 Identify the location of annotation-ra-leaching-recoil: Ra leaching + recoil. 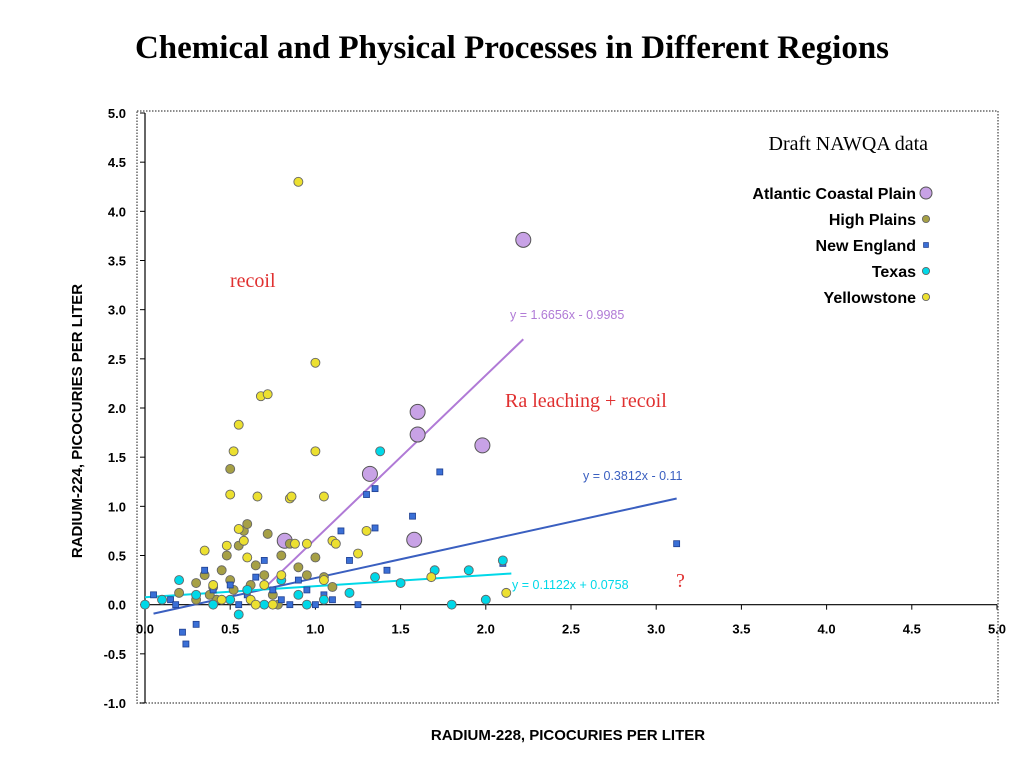
(586, 401).